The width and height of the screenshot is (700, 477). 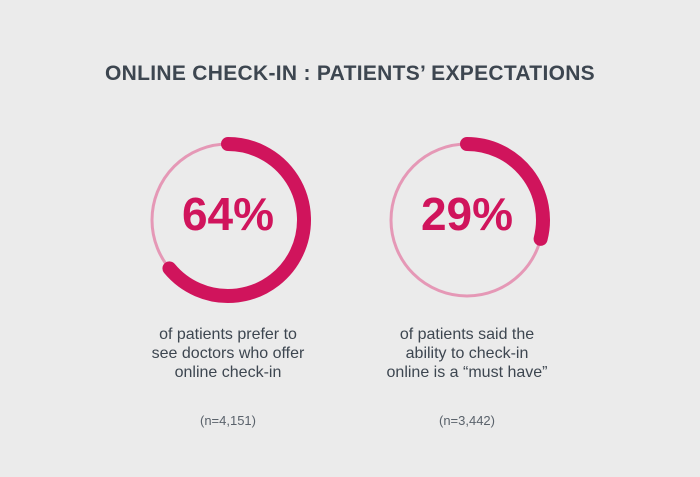 I want to click on description-line: of patients prefer to, so click(x=228, y=334).